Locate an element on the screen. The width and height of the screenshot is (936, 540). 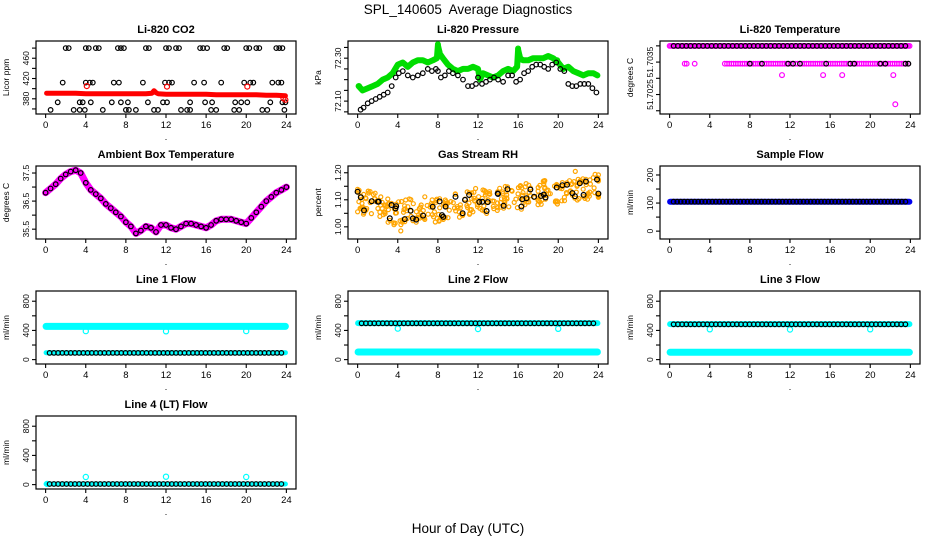
plot-title: Line 4 (LT) Flow is located at coordinates (166, 405).